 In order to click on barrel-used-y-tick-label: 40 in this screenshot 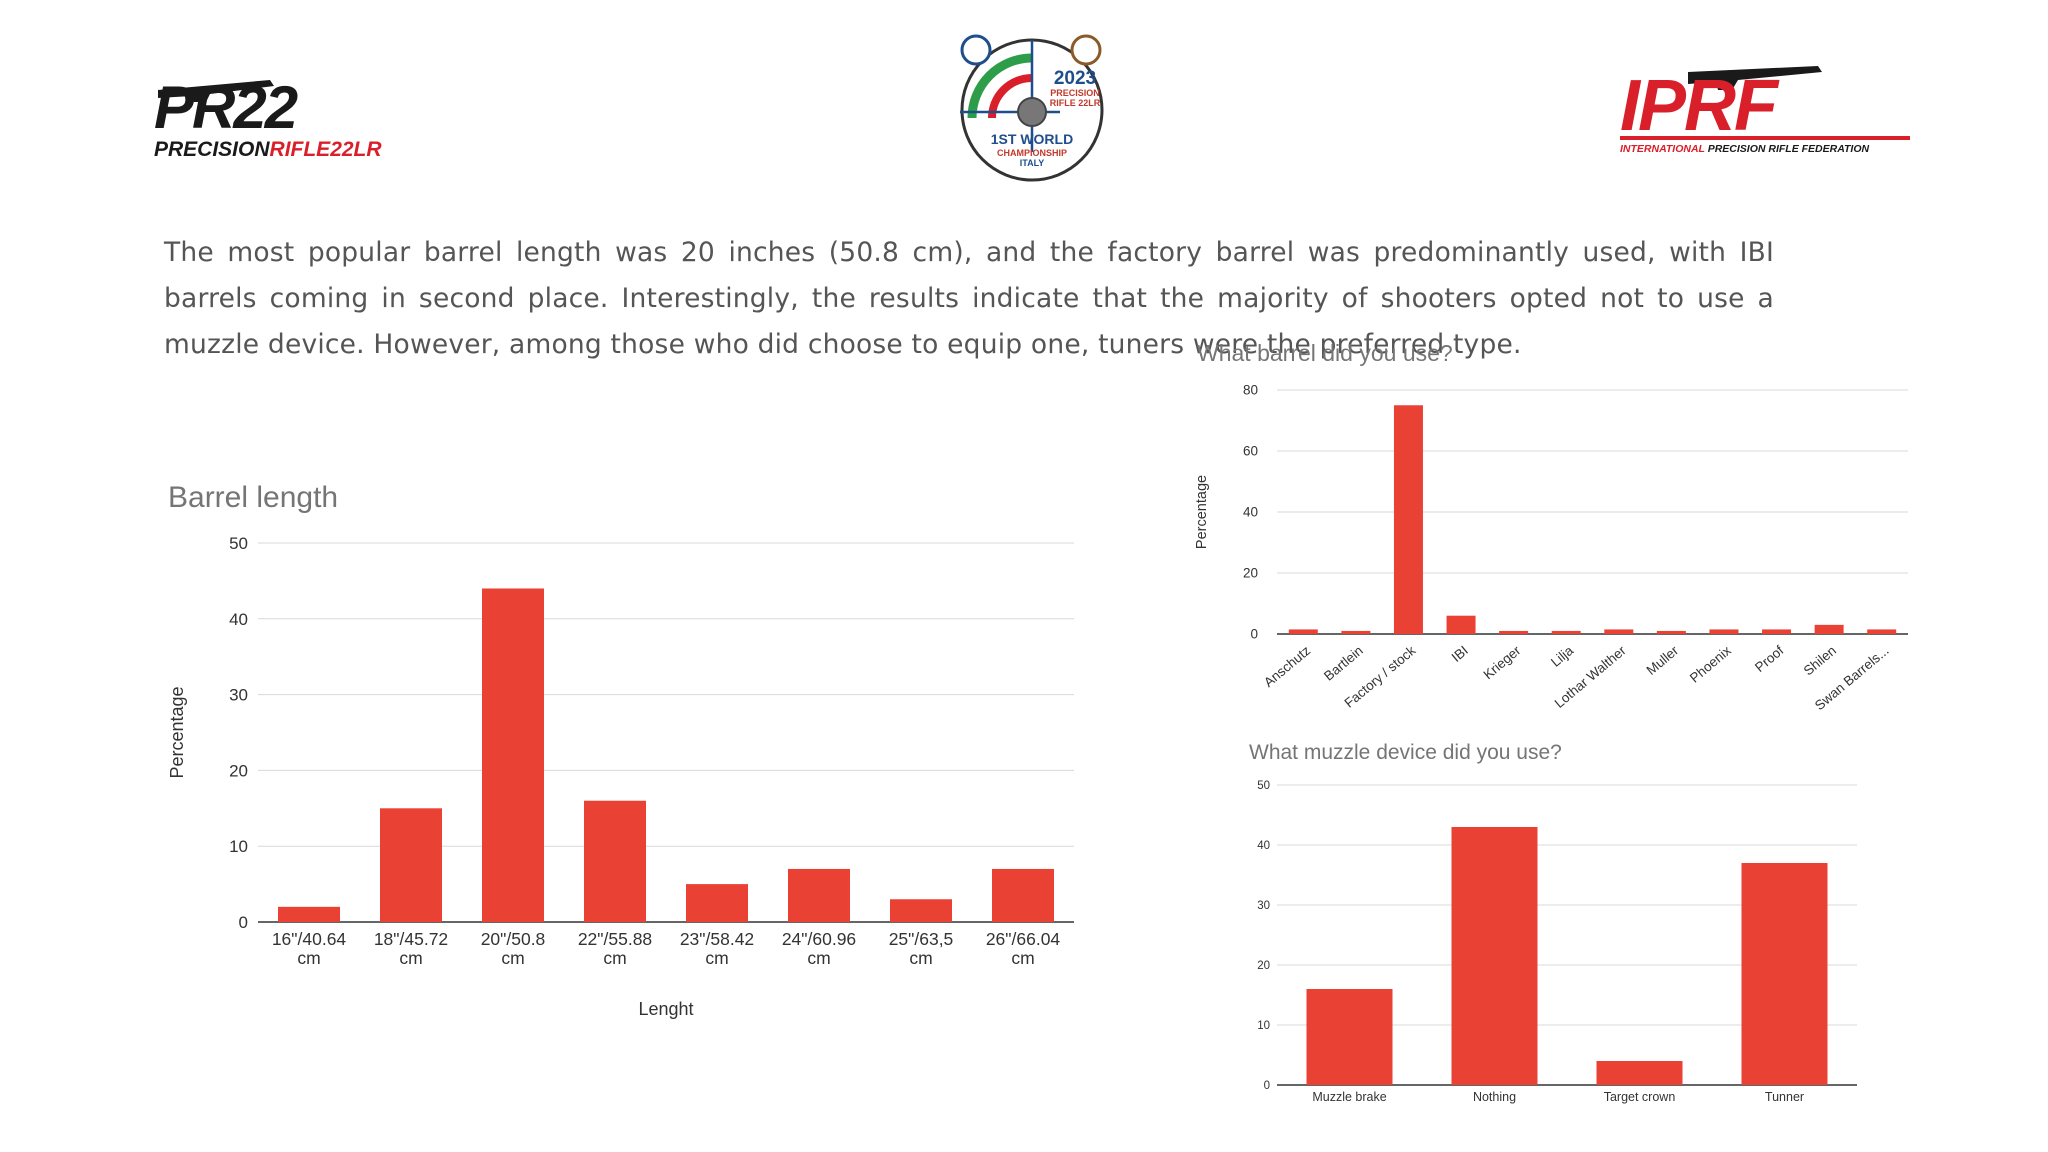, I will do `click(1250, 512)`.